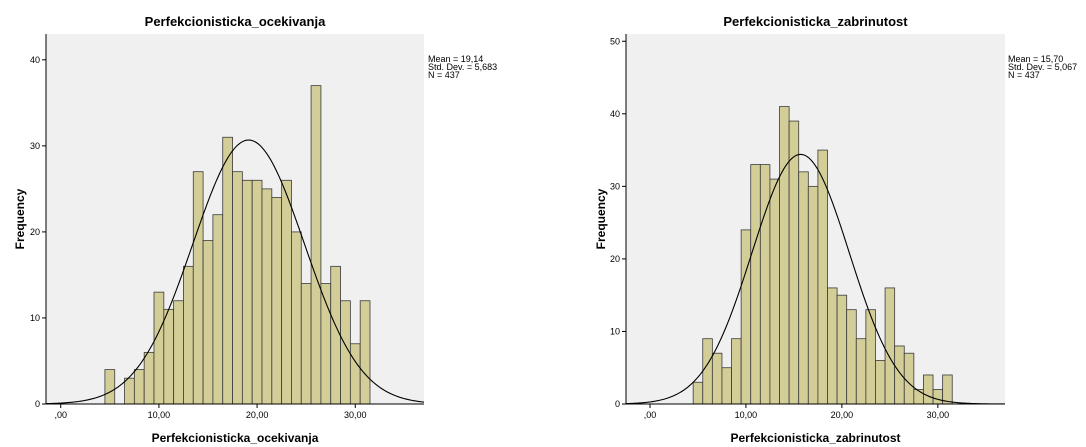 The height and width of the screenshot is (447, 1086). What do you see at coordinates (1042, 67) in the screenshot?
I see `stats-std-dev: Std. Dev. = 5,067` at bounding box center [1042, 67].